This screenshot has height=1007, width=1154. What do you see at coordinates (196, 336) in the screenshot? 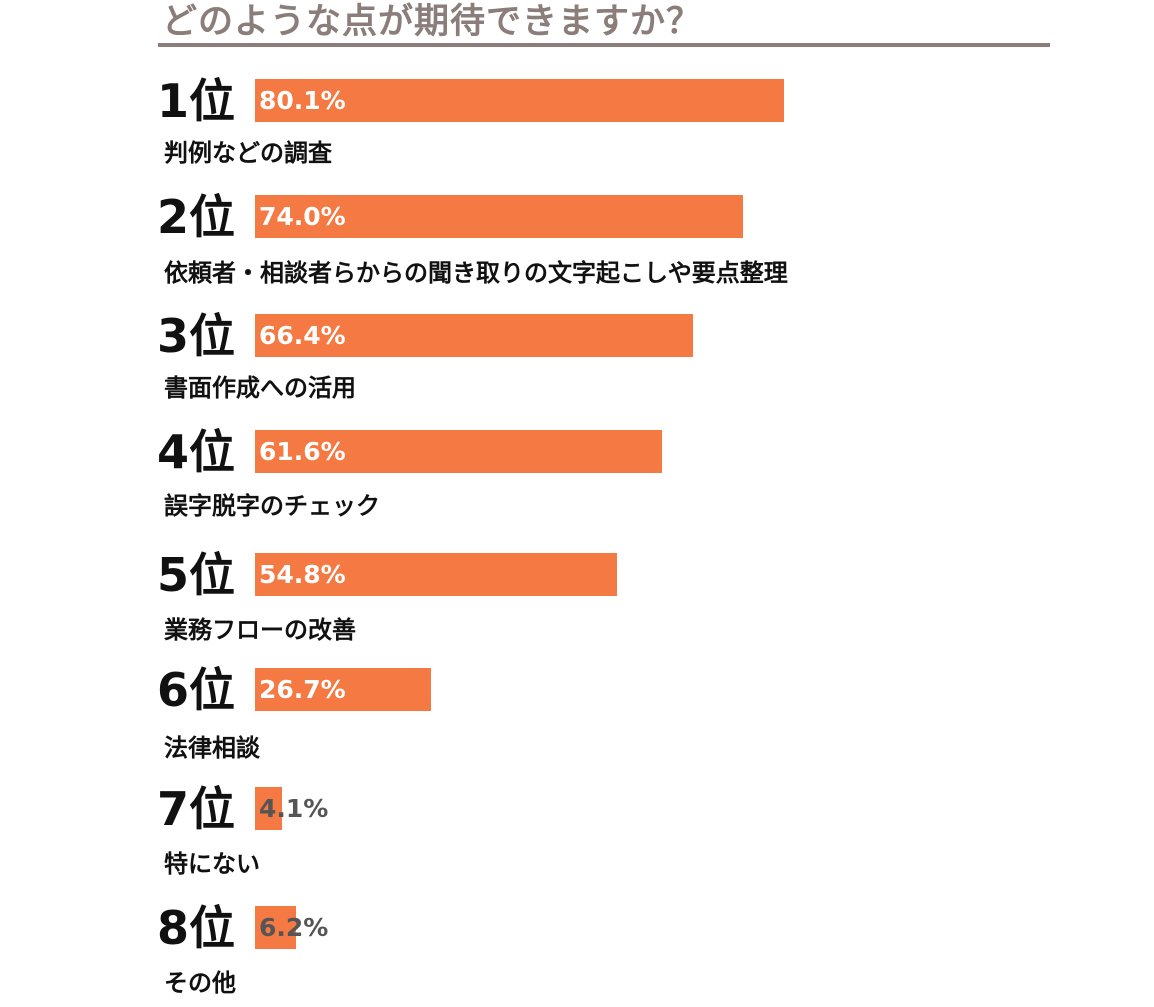
I see `rank-label: 3位` at bounding box center [196, 336].